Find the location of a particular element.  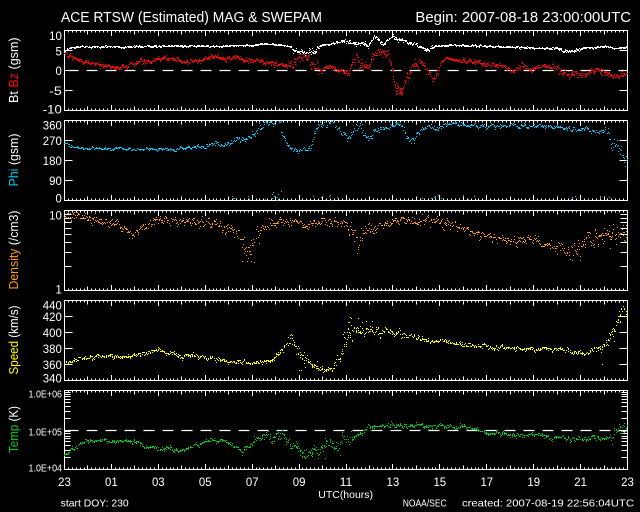

svg-text: 1.0E+06 is located at coordinates (46, 394).